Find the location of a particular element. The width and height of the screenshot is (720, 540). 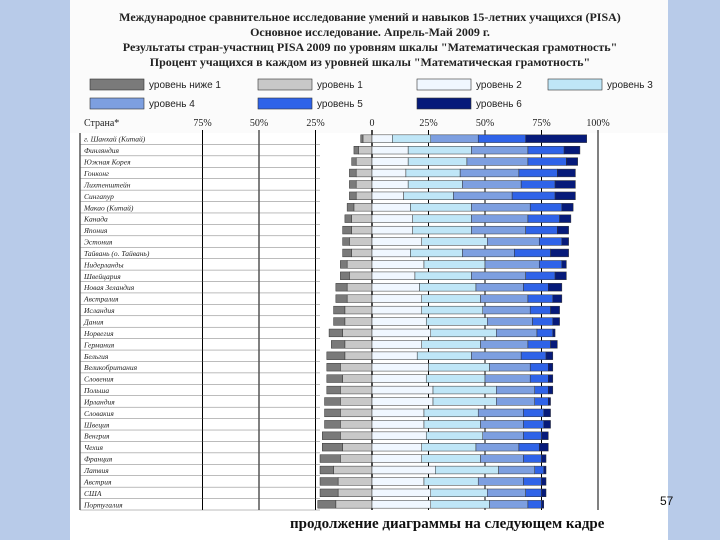

legend-label-level4: уровень 4 is located at coordinates (172, 104).